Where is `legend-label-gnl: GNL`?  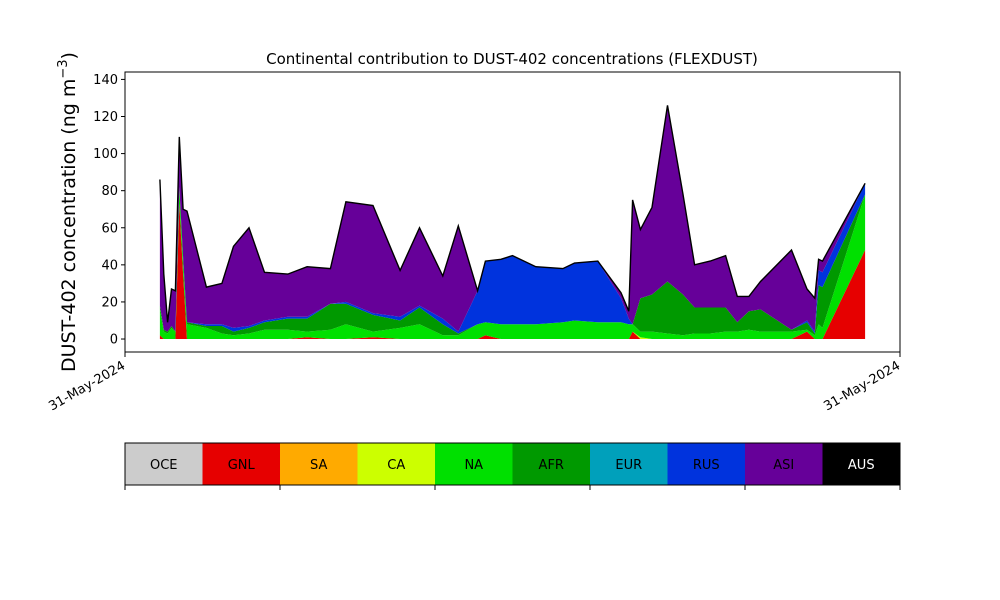 legend-label-gnl: GNL is located at coordinates (242, 465).